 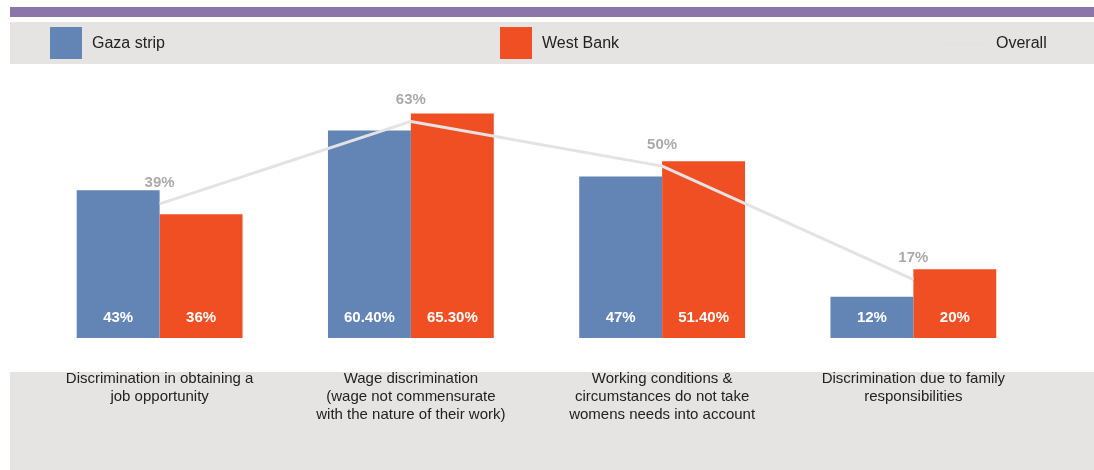 What do you see at coordinates (913, 257) in the screenshot?
I see `data-label: 17%` at bounding box center [913, 257].